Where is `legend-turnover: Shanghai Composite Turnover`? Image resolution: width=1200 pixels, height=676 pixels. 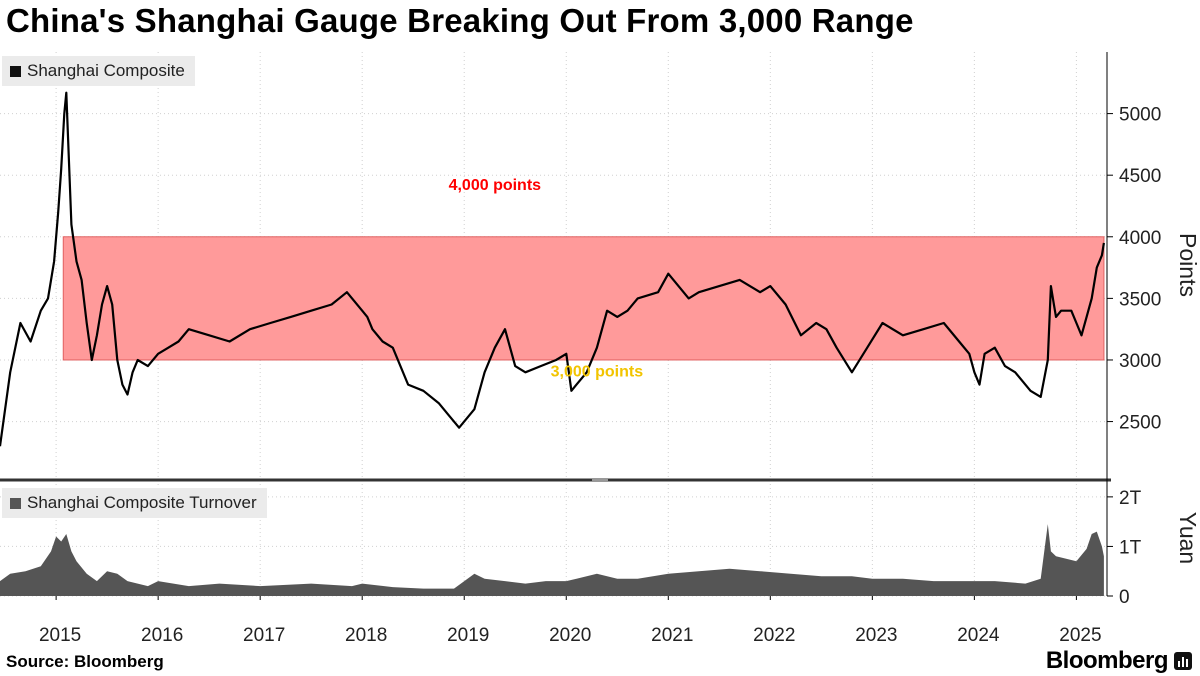
legend-turnover: Shanghai Composite Turnover is located at coordinates (134, 503).